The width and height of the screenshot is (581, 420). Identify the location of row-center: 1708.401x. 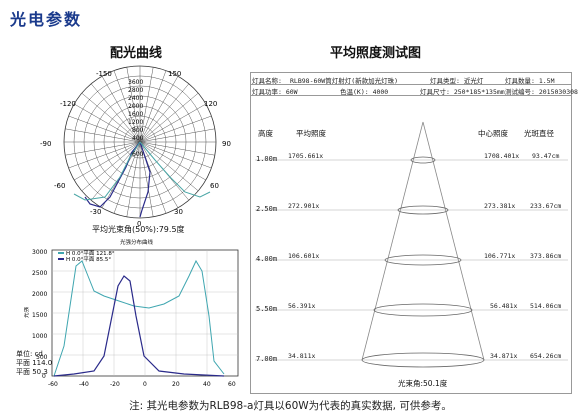
(502, 156).